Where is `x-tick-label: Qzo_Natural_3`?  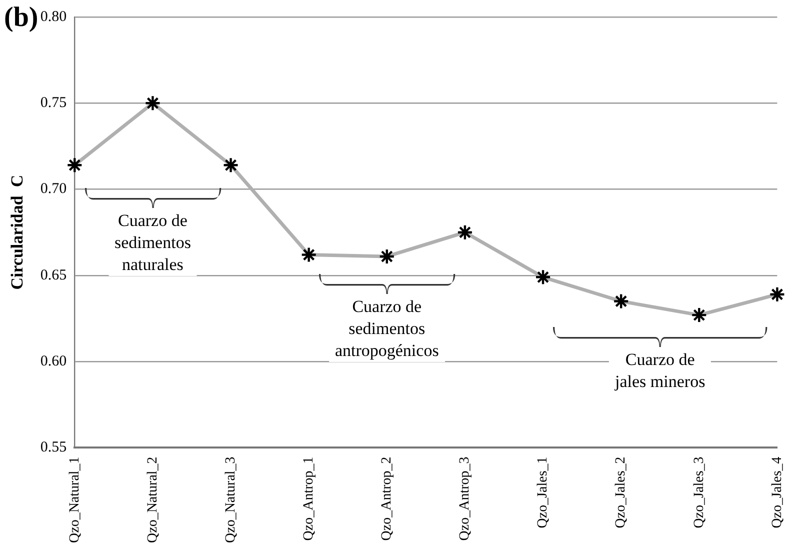
x-tick-label: Qzo_Natural_3 is located at coordinates (230, 500).